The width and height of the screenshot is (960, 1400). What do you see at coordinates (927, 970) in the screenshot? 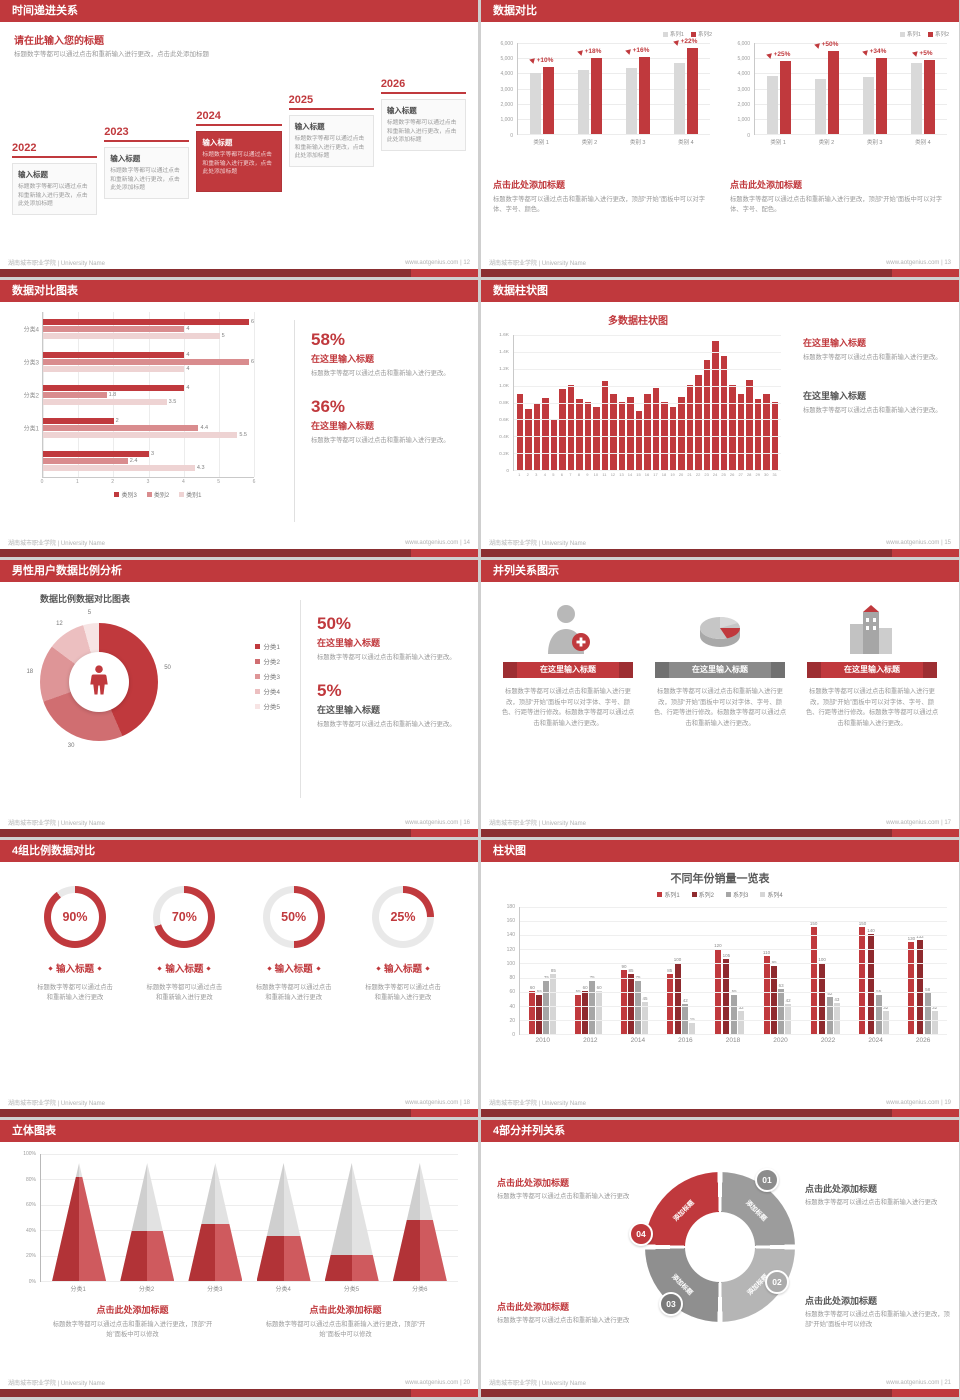
I see `bar-wrap: 58` at bounding box center [927, 970].